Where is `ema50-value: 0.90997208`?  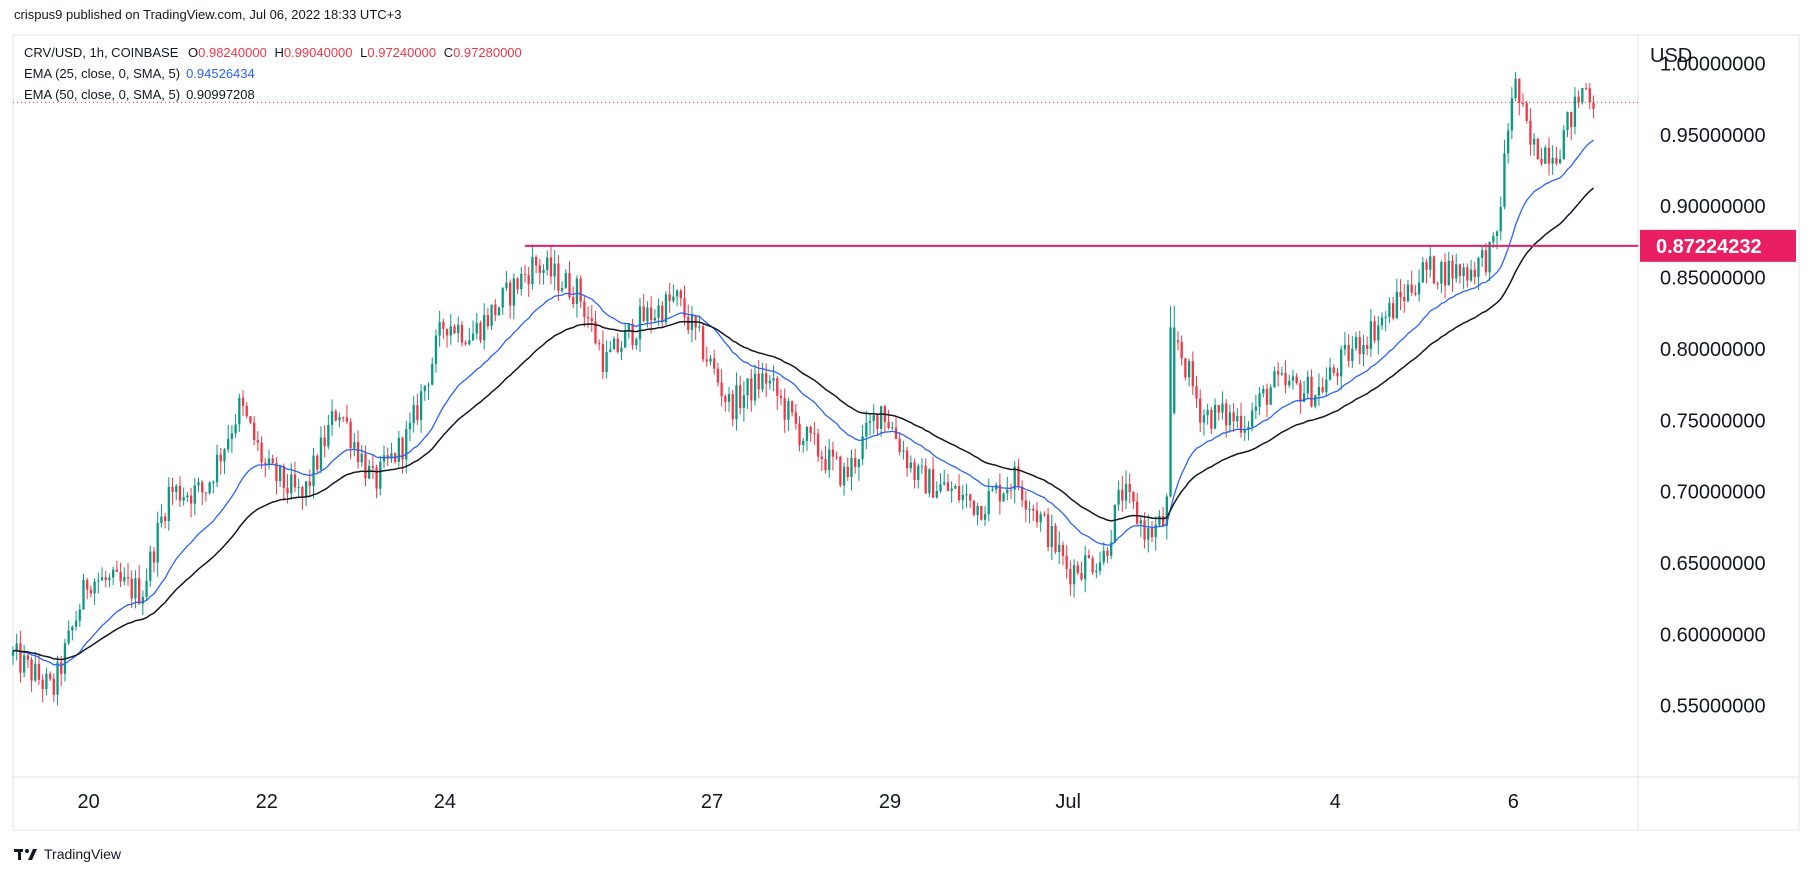
ema50-value: 0.90997208 is located at coordinates (220, 94).